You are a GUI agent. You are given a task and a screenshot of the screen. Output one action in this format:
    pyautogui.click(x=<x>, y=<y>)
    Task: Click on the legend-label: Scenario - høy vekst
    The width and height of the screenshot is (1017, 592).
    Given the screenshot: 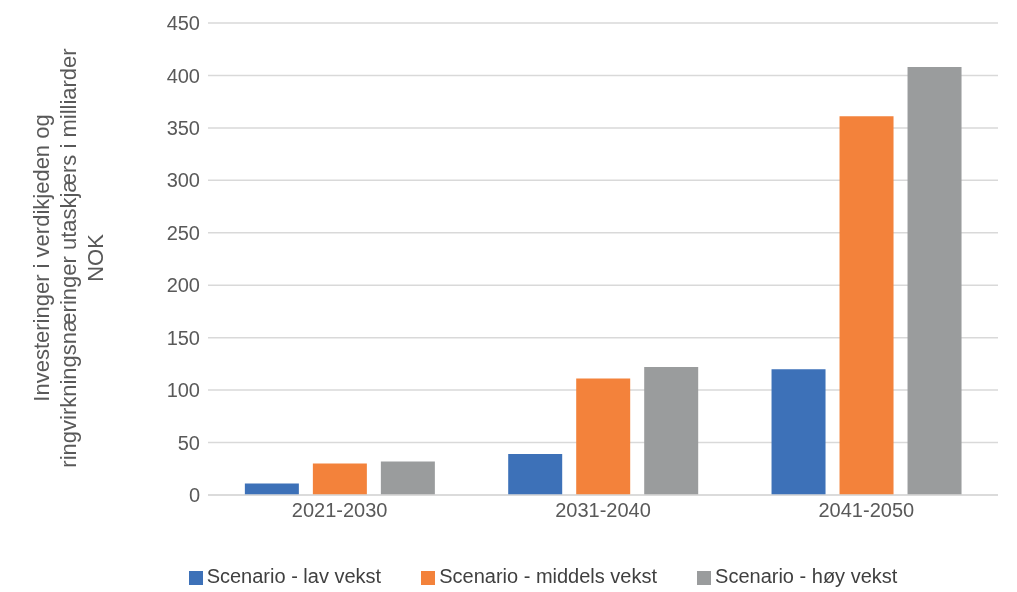 What is the action you would take?
    pyautogui.click(x=806, y=576)
    